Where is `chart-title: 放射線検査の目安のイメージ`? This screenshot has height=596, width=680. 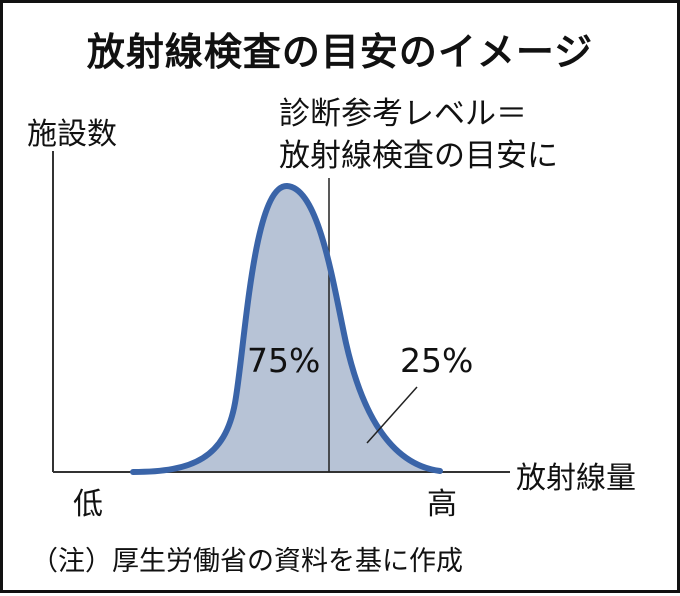
chart-title: 放射線検査の目安のイメージ is located at coordinates (340, 52).